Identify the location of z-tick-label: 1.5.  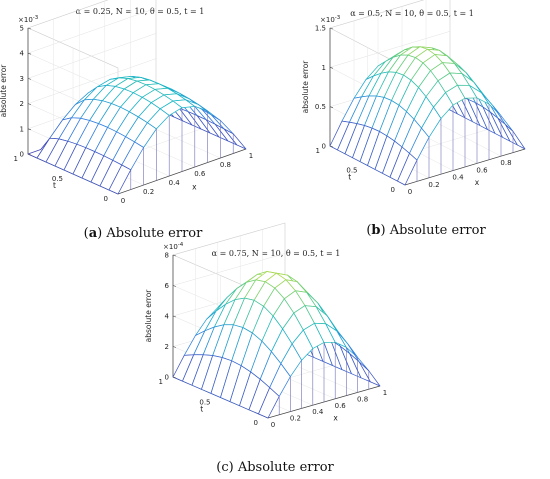
(320, 29).